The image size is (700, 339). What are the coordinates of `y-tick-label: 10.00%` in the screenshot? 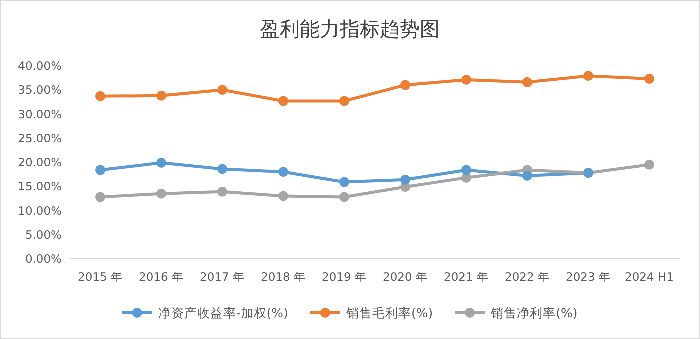 It's located at (40, 211).